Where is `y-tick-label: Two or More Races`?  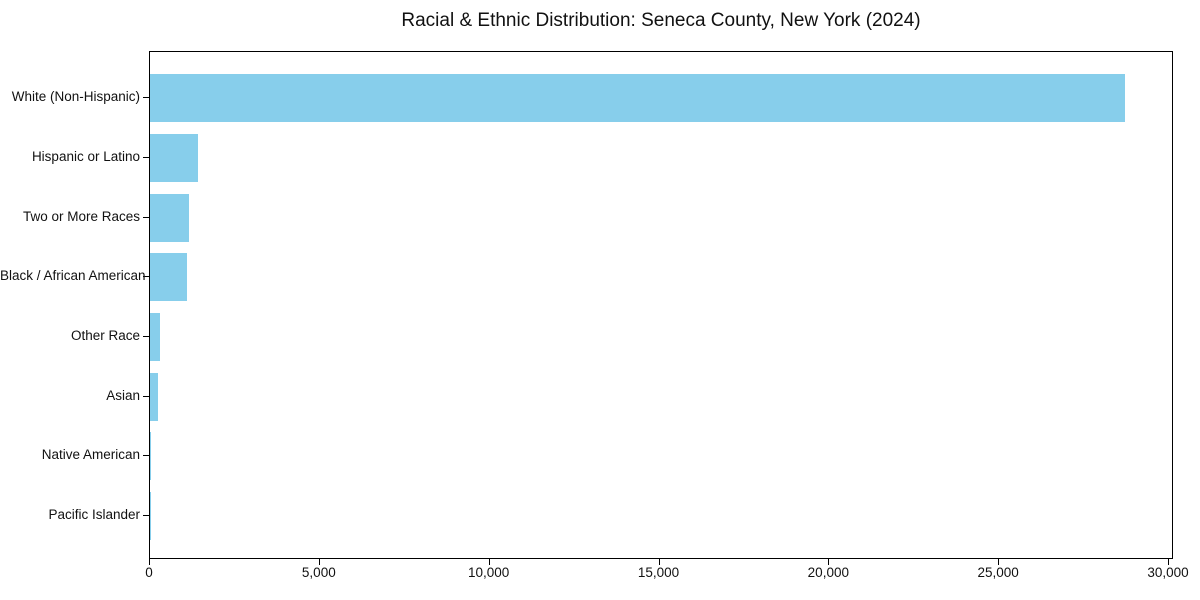 y-tick-label: Two or More Races is located at coordinates (81, 216).